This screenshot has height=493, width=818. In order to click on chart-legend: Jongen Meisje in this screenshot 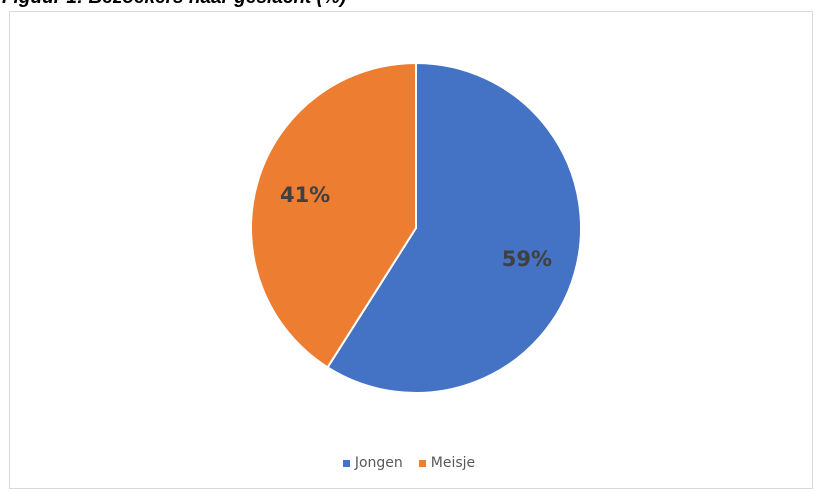, I will do `click(409, 463)`.